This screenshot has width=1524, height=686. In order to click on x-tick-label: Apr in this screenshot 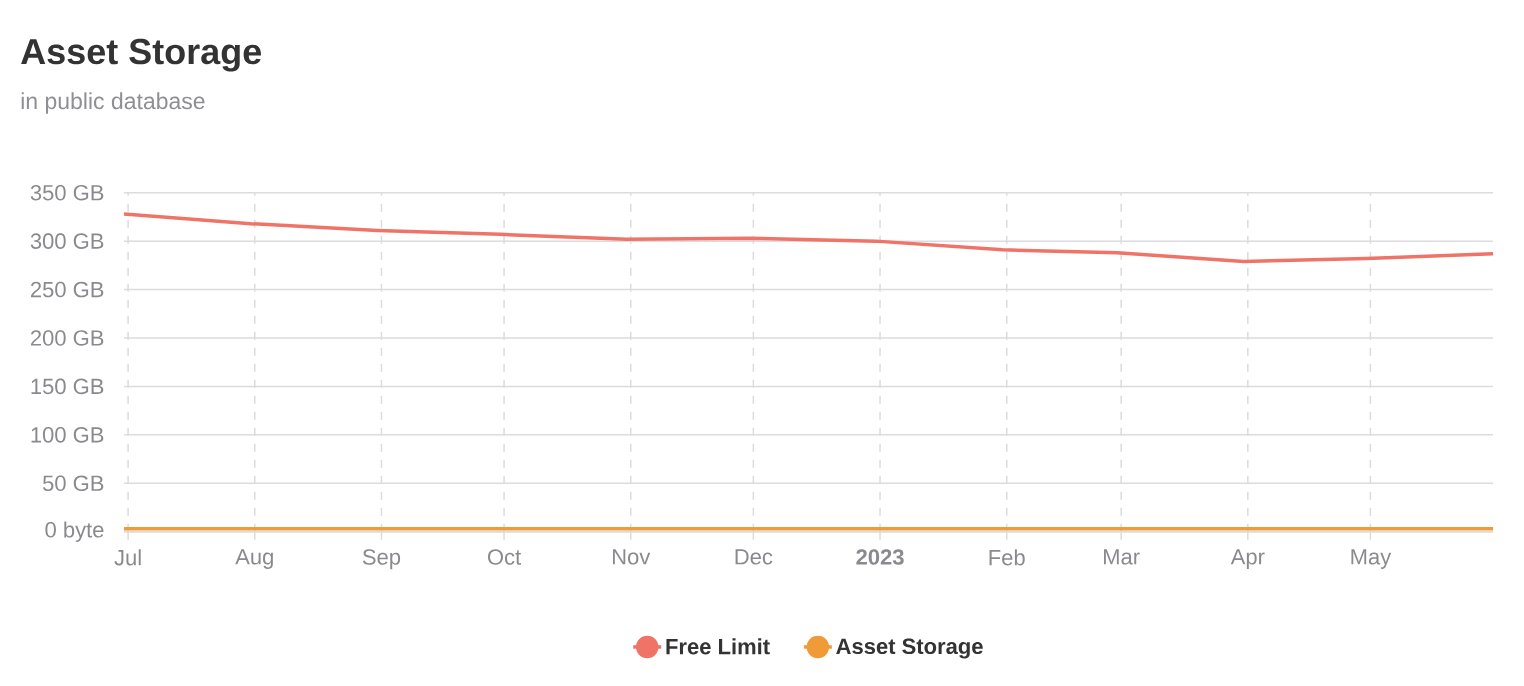, I will do `click(1247, 559)`.